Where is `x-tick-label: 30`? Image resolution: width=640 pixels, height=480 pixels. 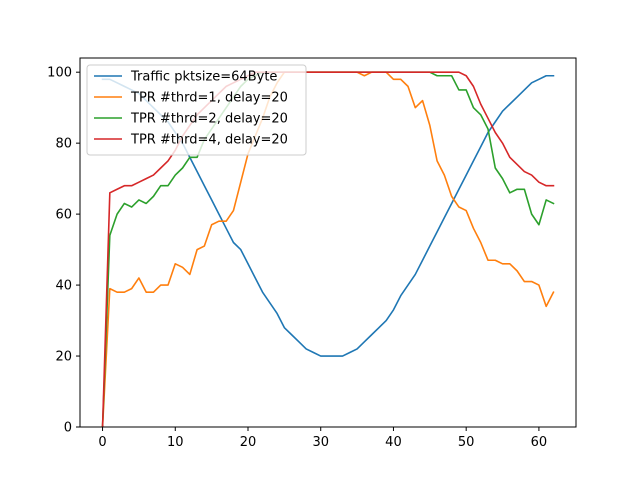
x-tick-label: 30 is located at coordinates (320, 442).